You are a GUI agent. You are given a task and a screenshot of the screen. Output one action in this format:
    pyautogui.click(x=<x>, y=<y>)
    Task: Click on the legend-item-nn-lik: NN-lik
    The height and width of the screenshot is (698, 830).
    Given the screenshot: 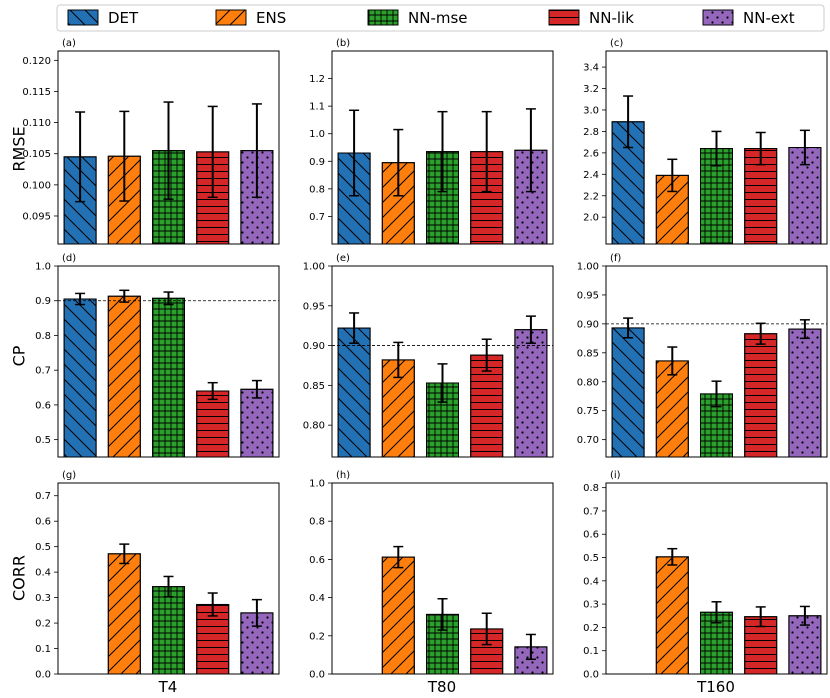 What is the action you would take?
    pyautogui.click(x=591, y=18)
    